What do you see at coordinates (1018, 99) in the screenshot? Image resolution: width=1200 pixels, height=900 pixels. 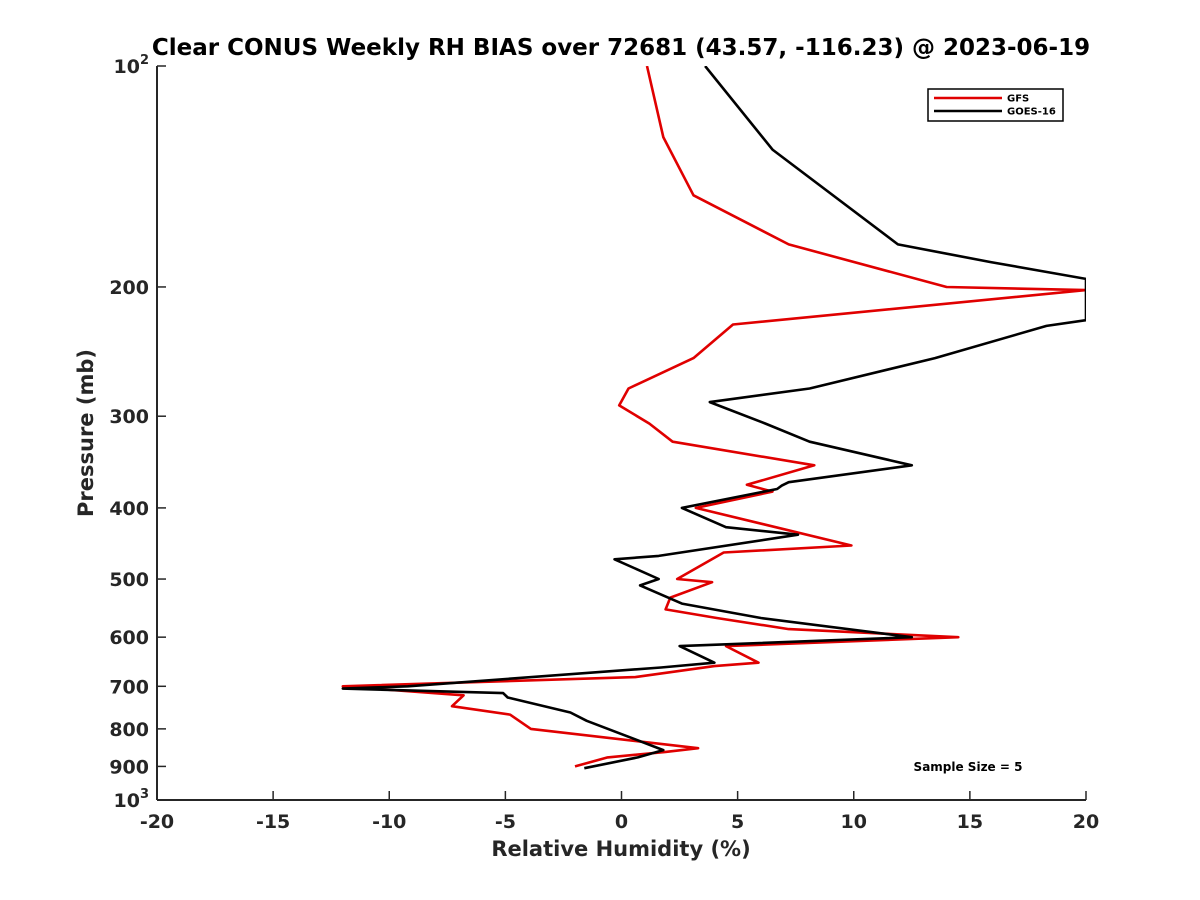 I see `legend-label-gfs: GFS` at bounding box center [1018, 99].